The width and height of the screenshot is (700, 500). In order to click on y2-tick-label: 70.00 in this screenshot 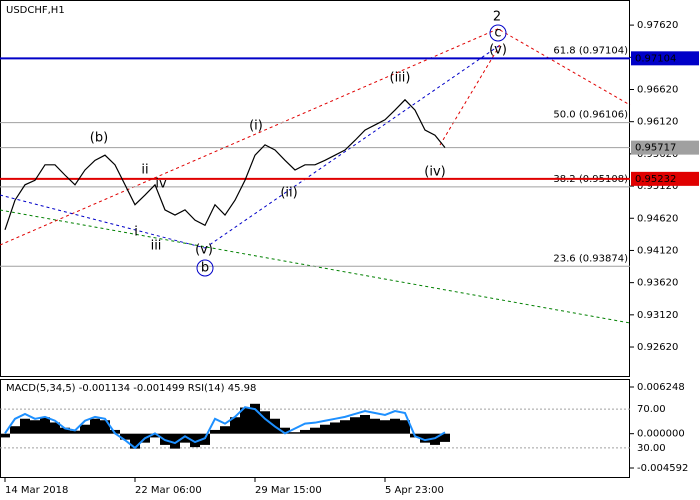, I will do `click(651, 409)`.